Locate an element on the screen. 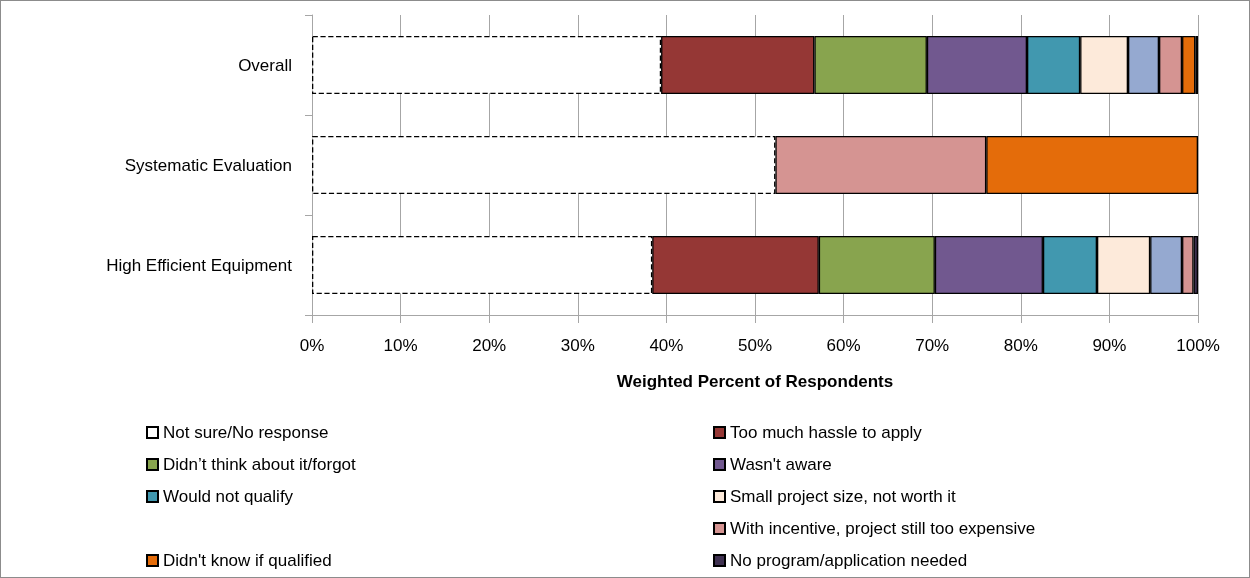 This screenshot has width=1250, height=578. legend-label: With incentive, project still too expensive is located at coordinates (883, 528).